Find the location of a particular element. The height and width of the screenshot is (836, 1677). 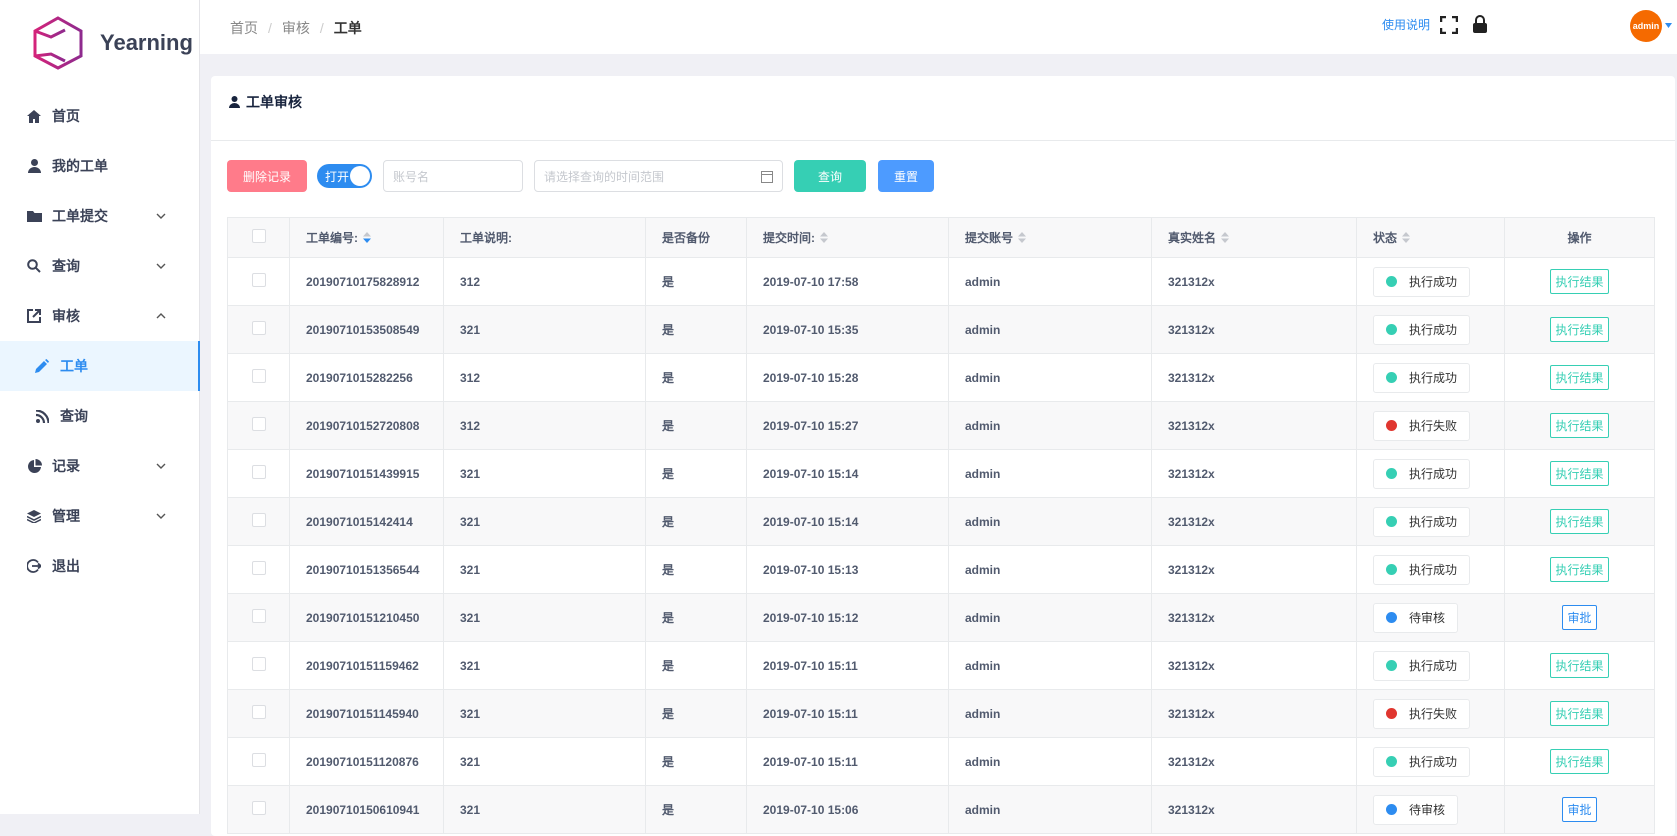

status-cell: 待审核 is located at coordinates (1430, 809).